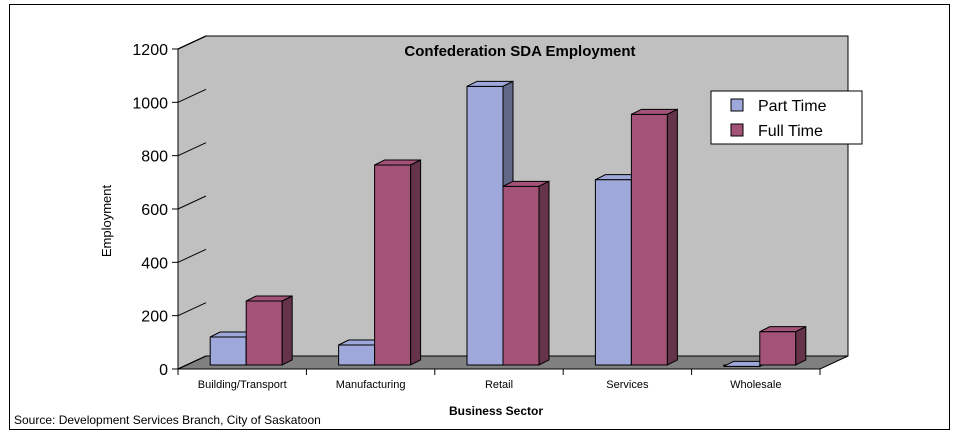 Image resolution: width=959 pixels, height=434 pixels. What do you see at coordinates (154, 317) in the screenshot?
I see `y-tick-label: 200` at bounding box center [154, 317].